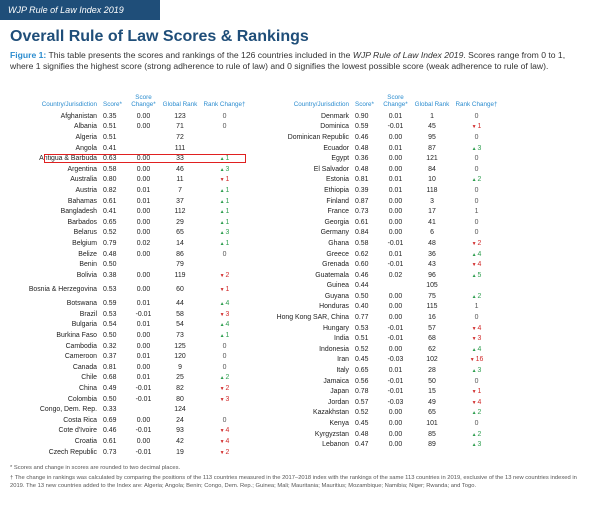  I want to click on country-cell: Cameroon, so click(80, 357).